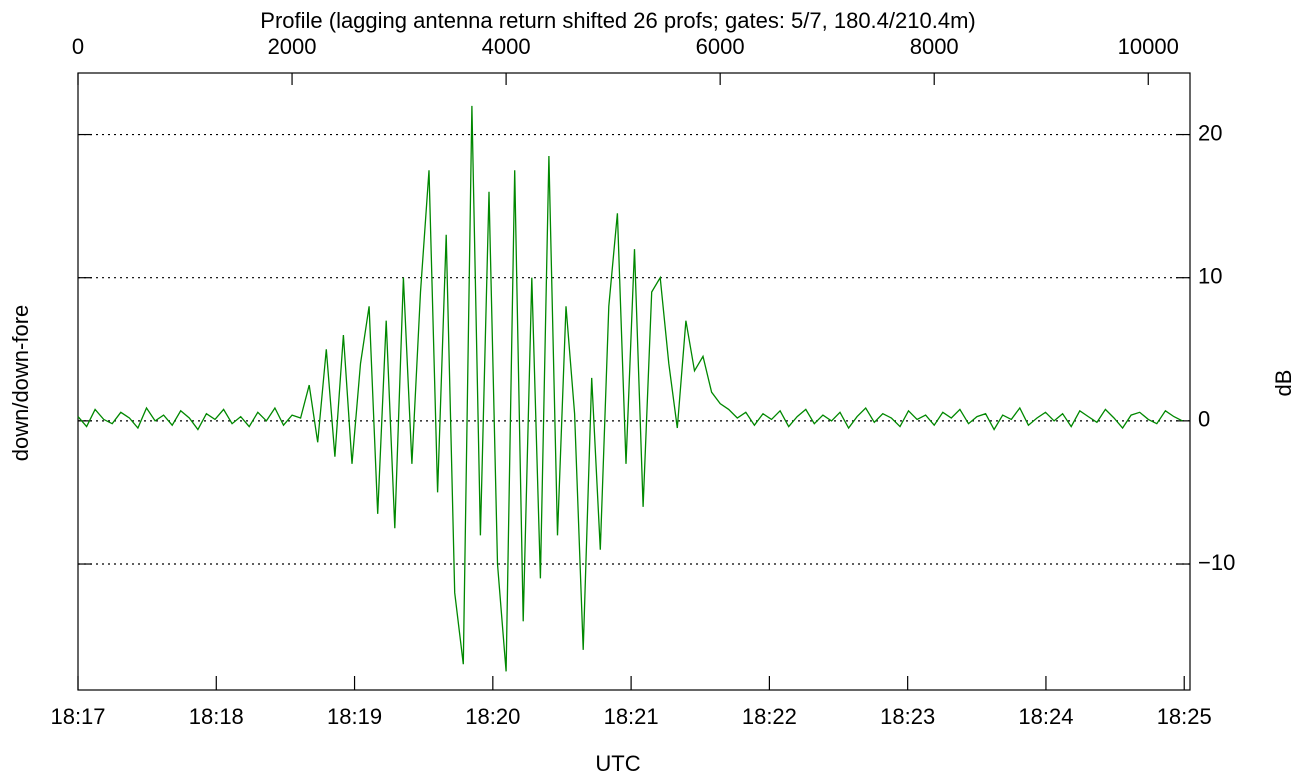  What do you see at coordinates (1204, 419) in the screenshot?
I see `y2-tick-label: 0` at bounding box center [1204, 419].